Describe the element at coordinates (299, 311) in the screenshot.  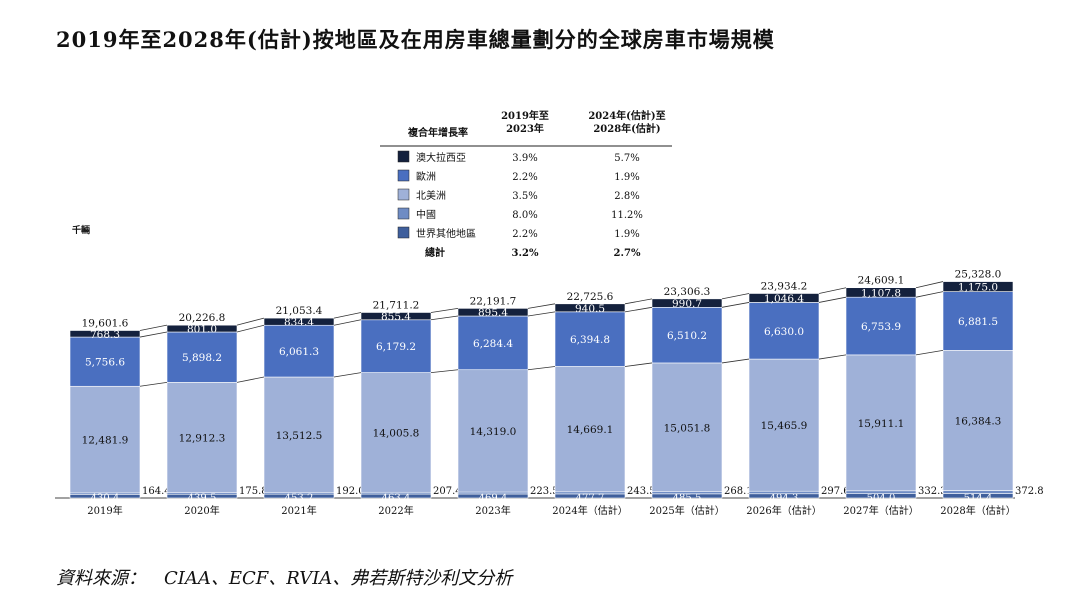
I see `total-label: 21,053.4` at that location.